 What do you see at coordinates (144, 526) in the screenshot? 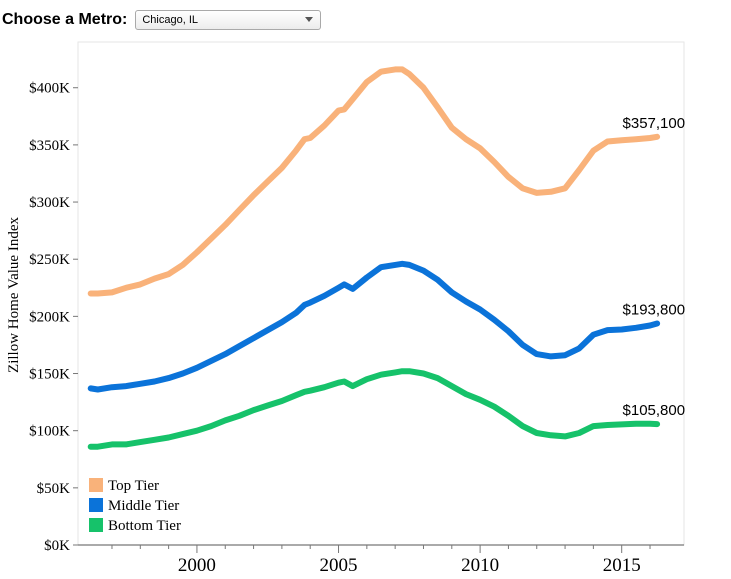
I see `legend-label-bottom-tier: Bottom Tier` at bounding box center [144, 526].